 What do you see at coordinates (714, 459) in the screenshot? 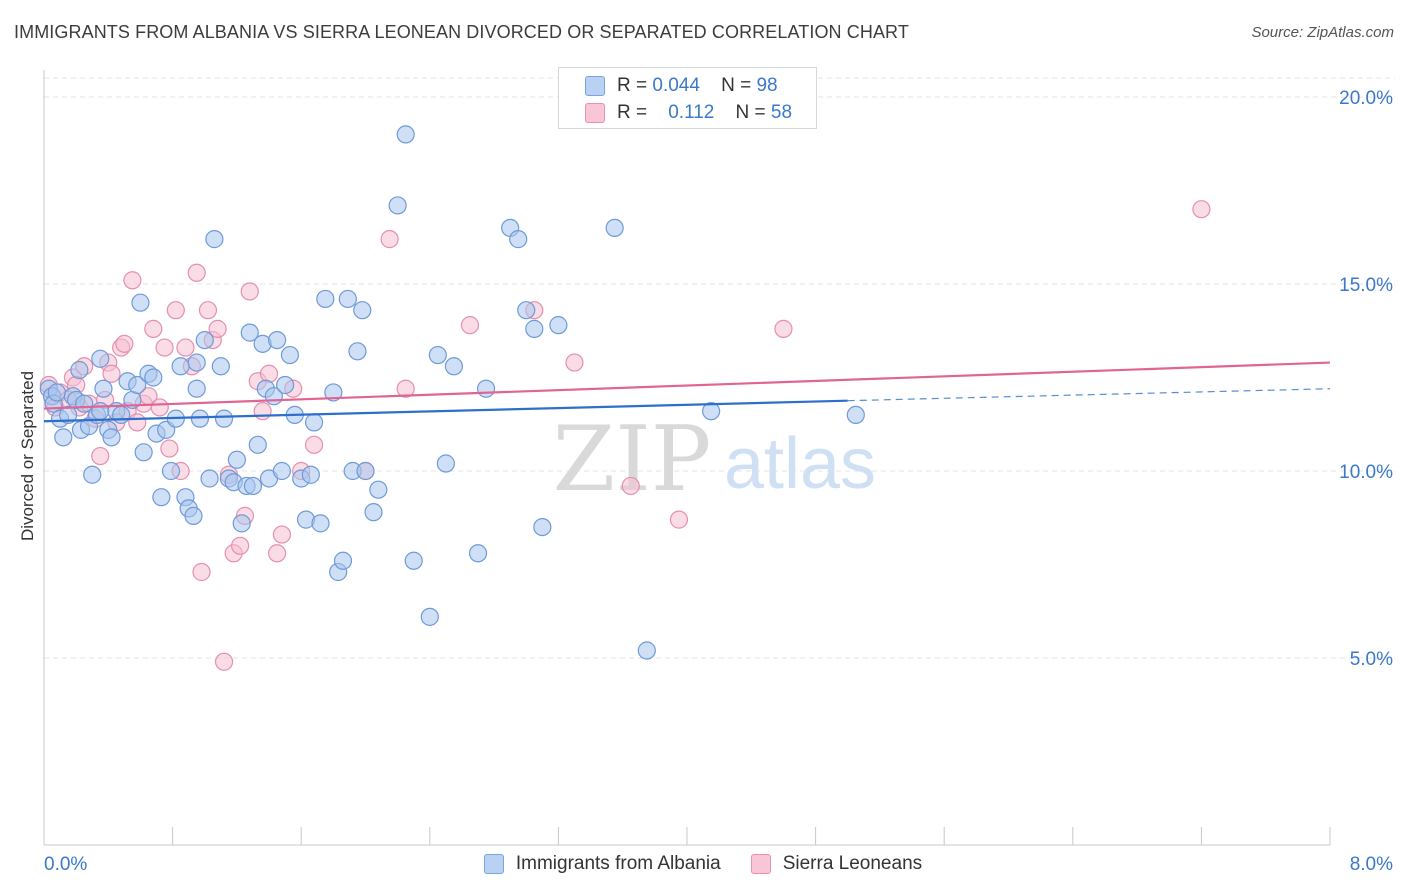
I see `watermark: ZIP atlas` at bounding box center [714, 459].